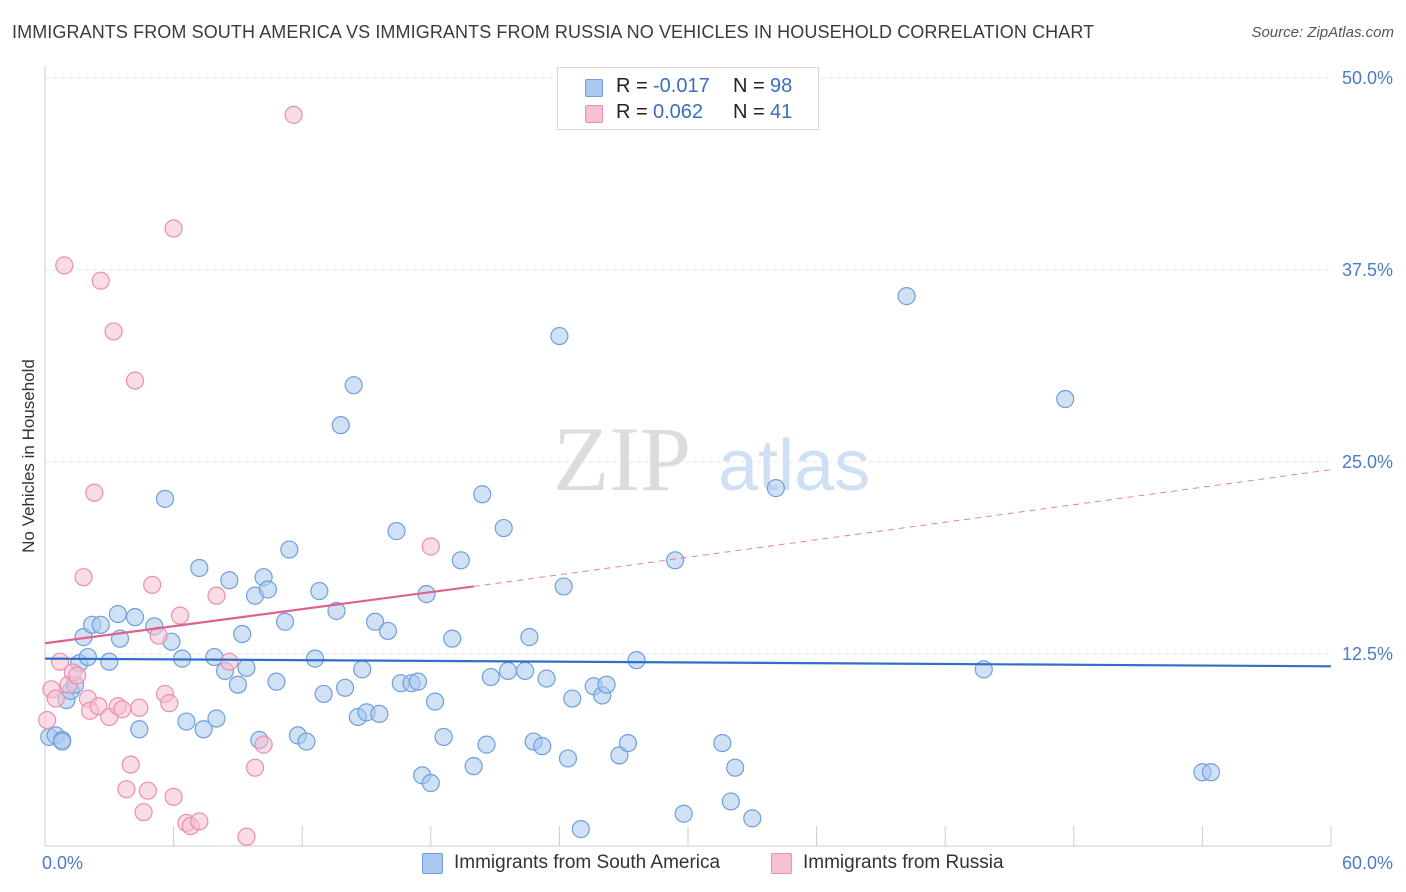 This screenshot has height=892, width=1406. What do you see at coordinates (594, 114) in the screenshot?
I see `legend-swatch-russia` at bounding box center [594, 114].